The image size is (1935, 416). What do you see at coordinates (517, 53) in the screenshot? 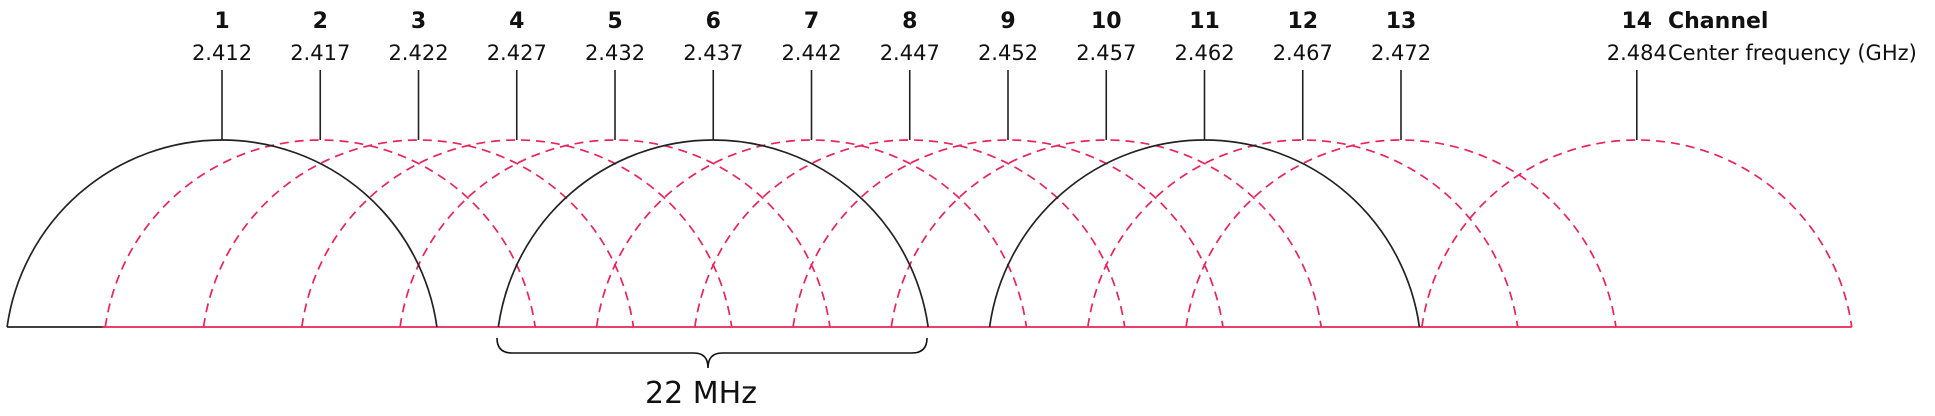
I see `channel-4-frequency: 2.427` at bounding box center [517, 53].